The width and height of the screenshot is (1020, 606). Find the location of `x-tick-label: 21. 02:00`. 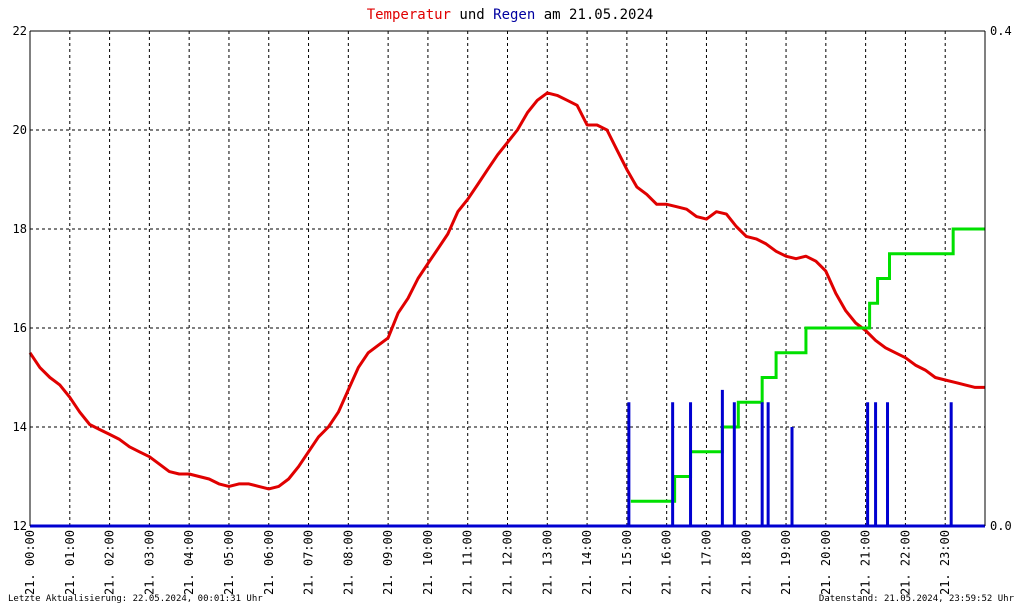

x-tick-label: 21. 02:00 is located at coordinates (110, 562).